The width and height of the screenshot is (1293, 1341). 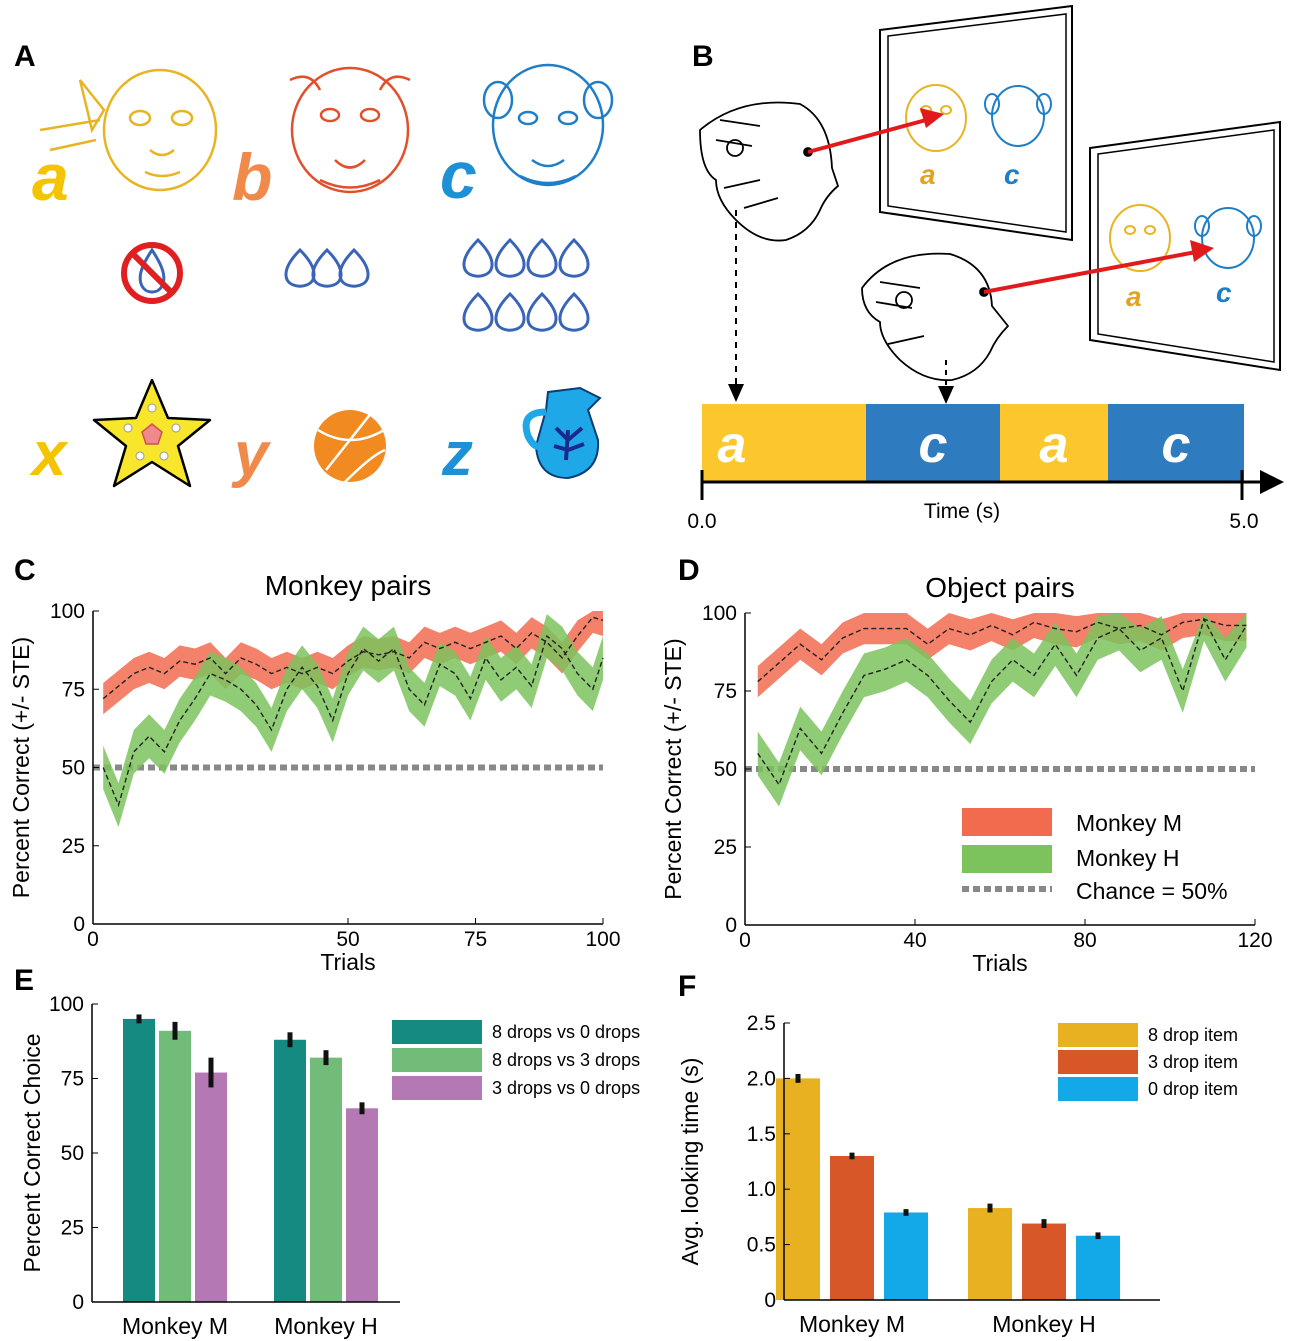 I want to click on panel-label-b: B, so click(x=703, y=56).